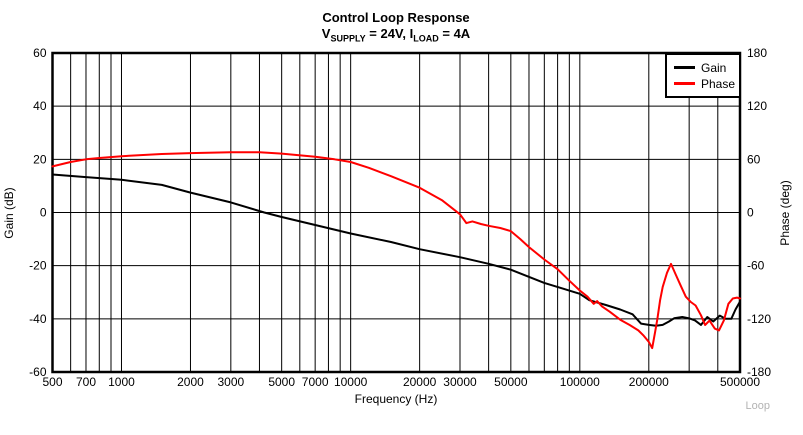 Image resolution: width=803 pixels, height=435 pixels. I want to click on x-tick-label: 500000, so click(740, 382).